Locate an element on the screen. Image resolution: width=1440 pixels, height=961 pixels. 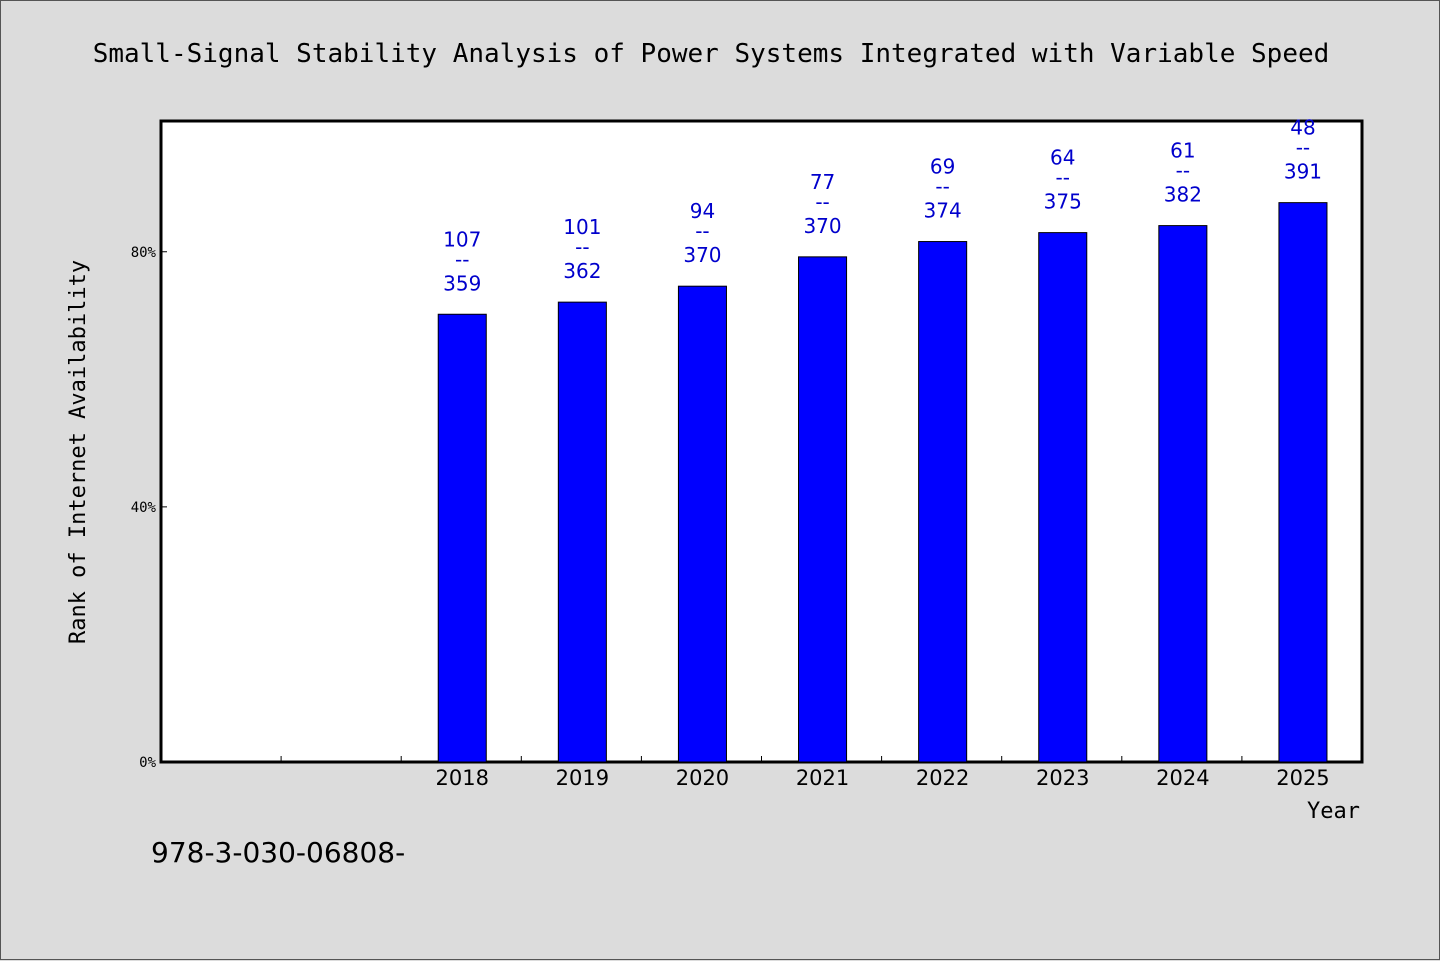
bar-data-label: 375 is located at coordinates (1063, 202).